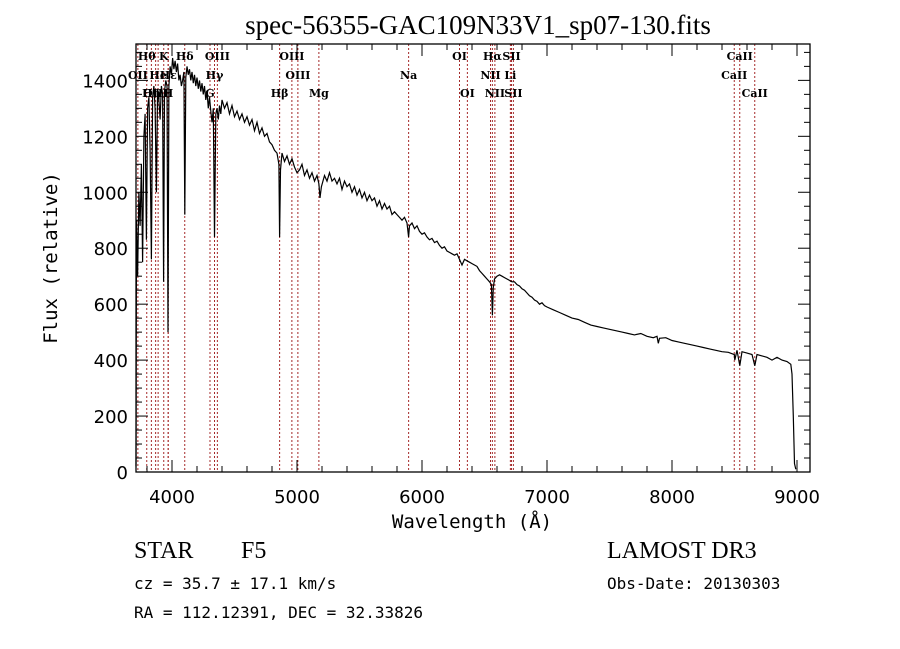  I want to click on spectral-line-label: Hα, so click(492, 56).